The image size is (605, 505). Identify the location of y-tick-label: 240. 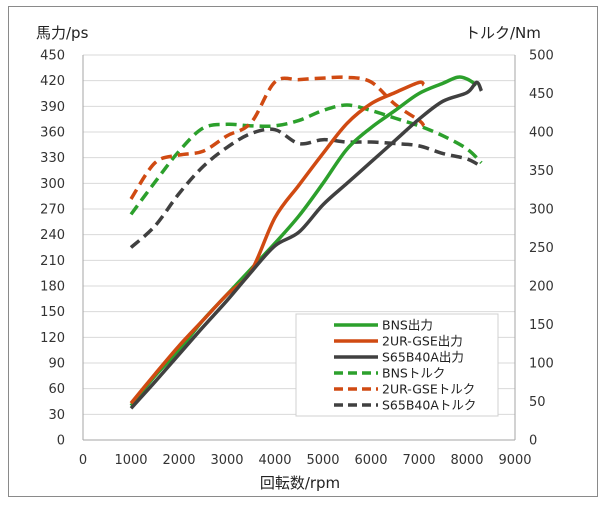
(52, 235).